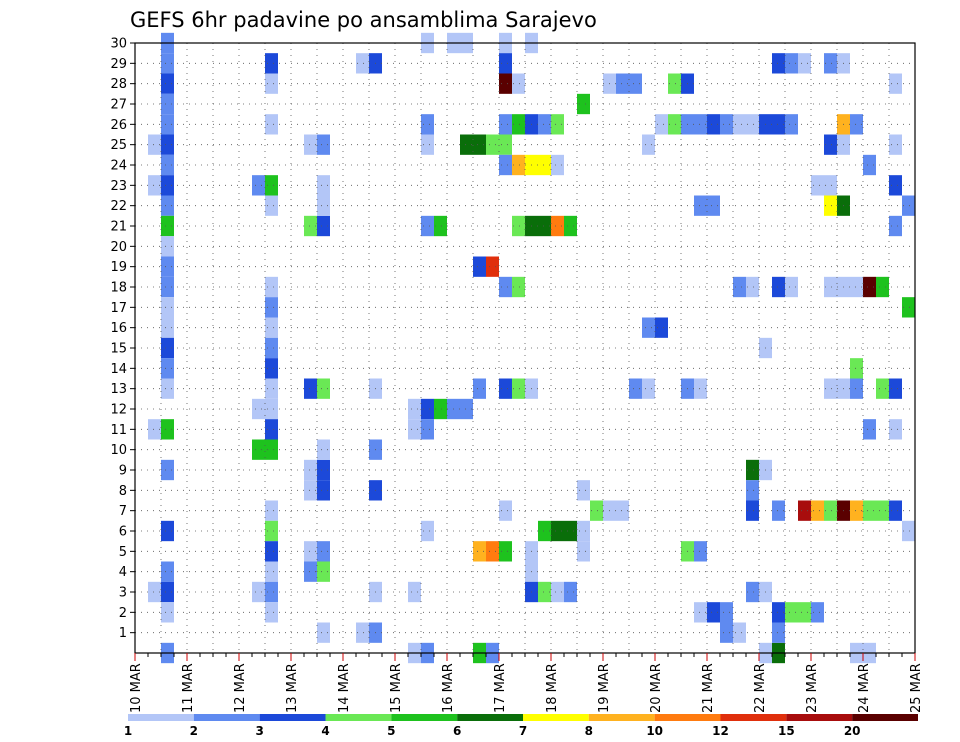 The image size is (960, 742). I want to click on color-scale-label: 8, so click(589, 731).